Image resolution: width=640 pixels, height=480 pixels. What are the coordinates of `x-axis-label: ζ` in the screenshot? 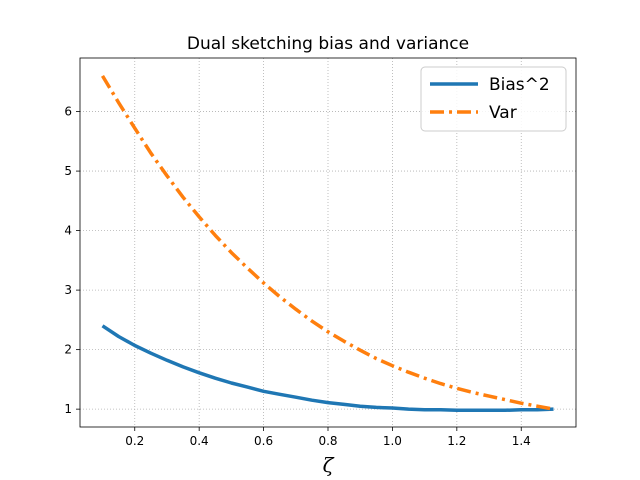 It's located at (329, 465).